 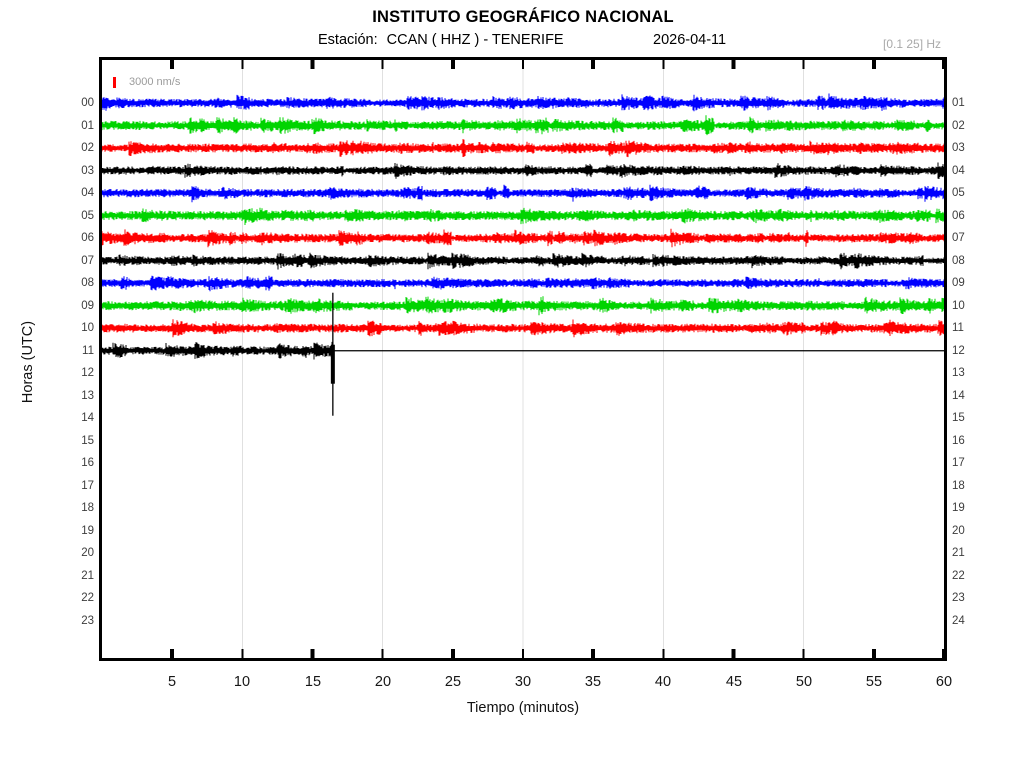 What do you see at coordinates (87, 148) in the screenshot?
I see `hour-label-left-02: 02` at bounding box center [87, 148].